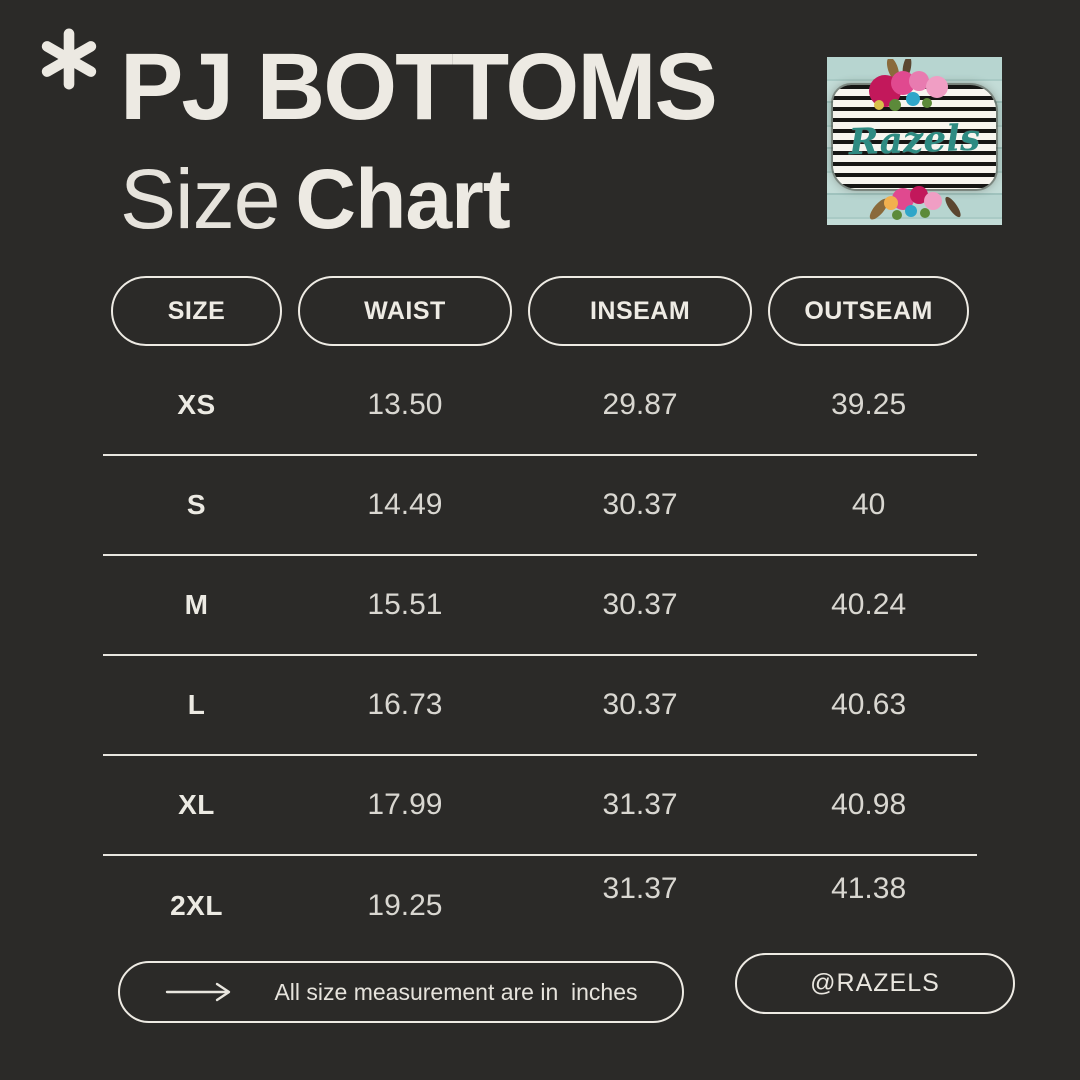 This screenshot has width=1080, height=1080. Describe the element at coordinates (405, 905) in the screenshot. I see `cell-waist: 19.25` at that location.